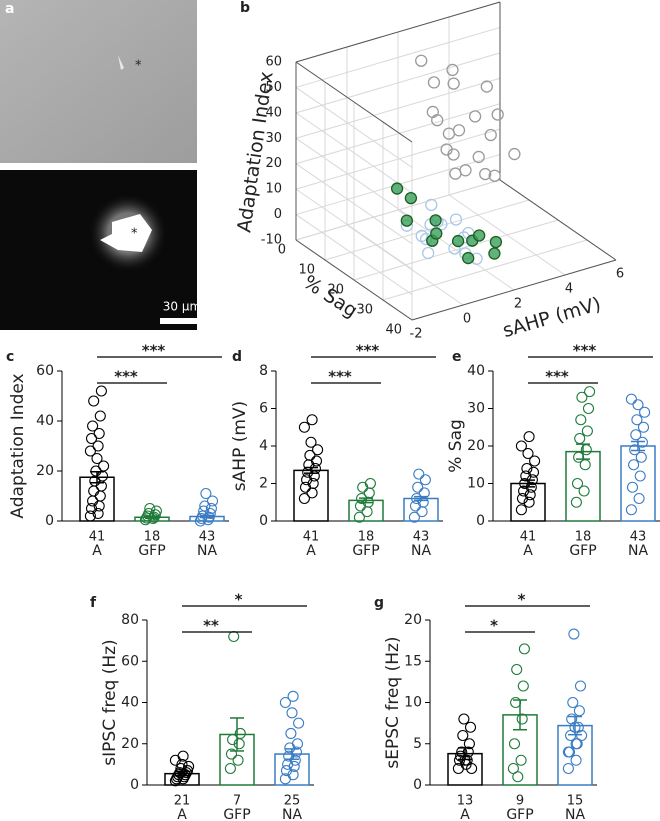  What do you see at coordinates (182, 801) in the screenshot?
I see `count-label: 21` at bounding box center [182, 801].